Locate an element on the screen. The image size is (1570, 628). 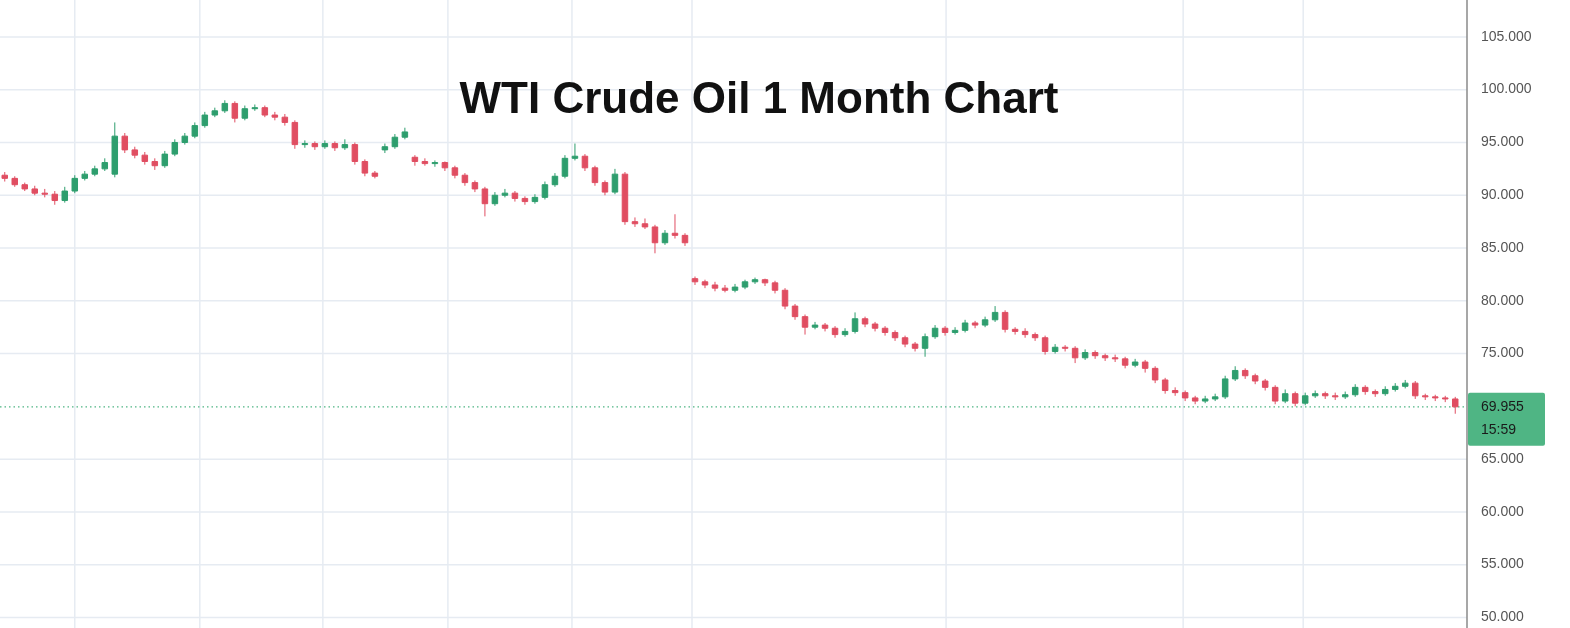
y-tick-label: 100.000 is located at coordinates (1506, 88).